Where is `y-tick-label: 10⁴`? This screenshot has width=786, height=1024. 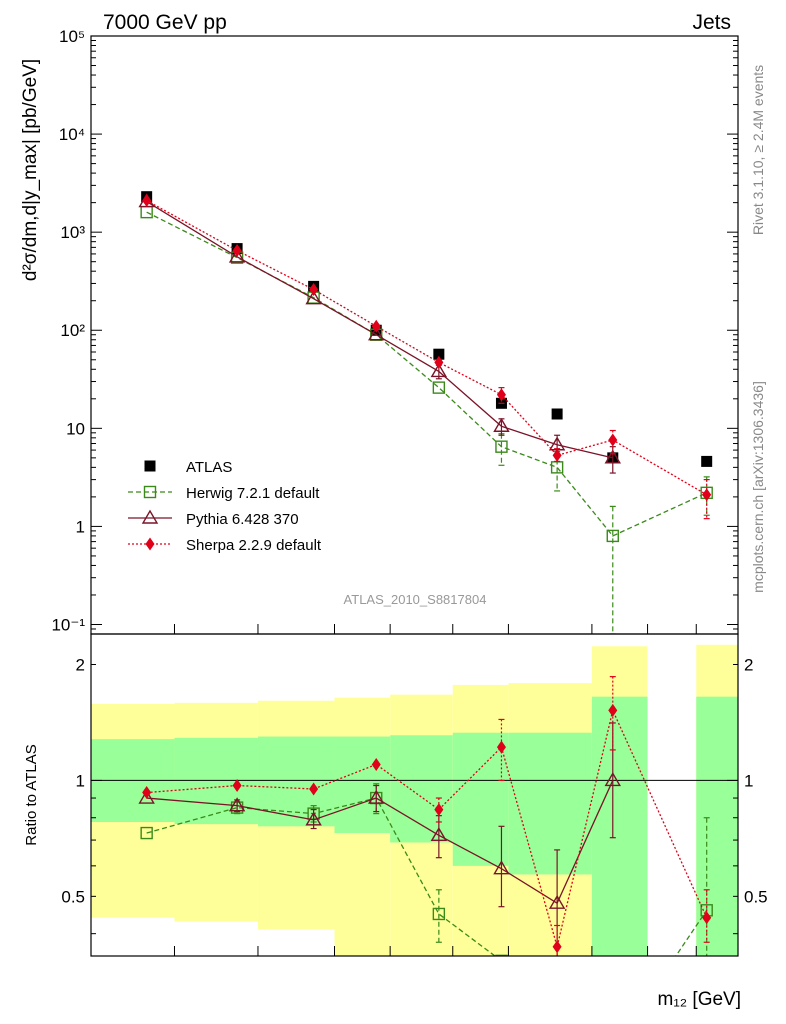 y-tick-label: 10⁴ is located at coordinates (72, 134).